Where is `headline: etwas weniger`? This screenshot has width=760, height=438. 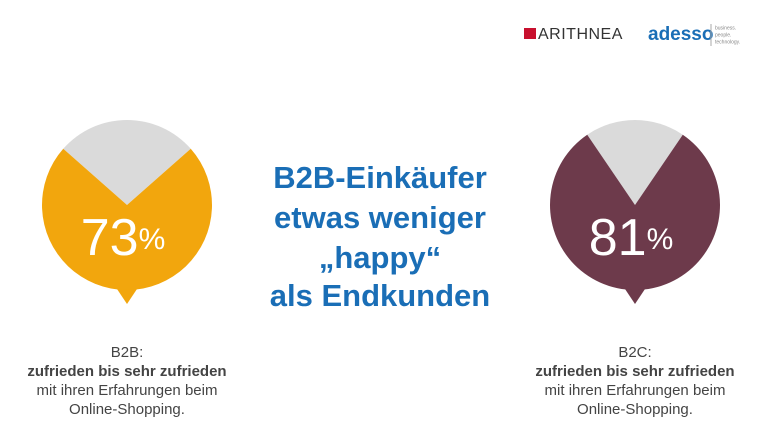 headline: etwas weniger is located at coordinates (380, 217).